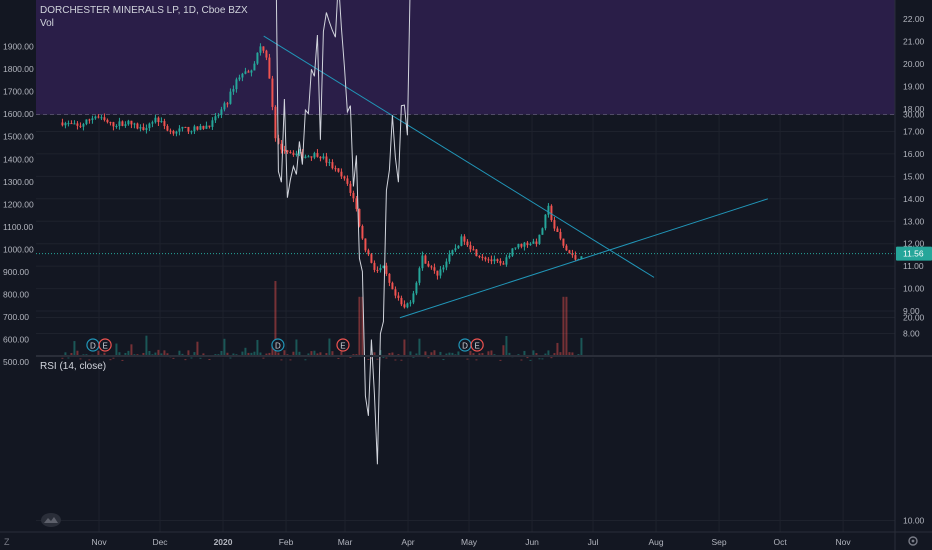  What do you see at coordinates (223, 542) in the screenshot?
I see `time-tick: 2020` at bounding box center [223, 542].